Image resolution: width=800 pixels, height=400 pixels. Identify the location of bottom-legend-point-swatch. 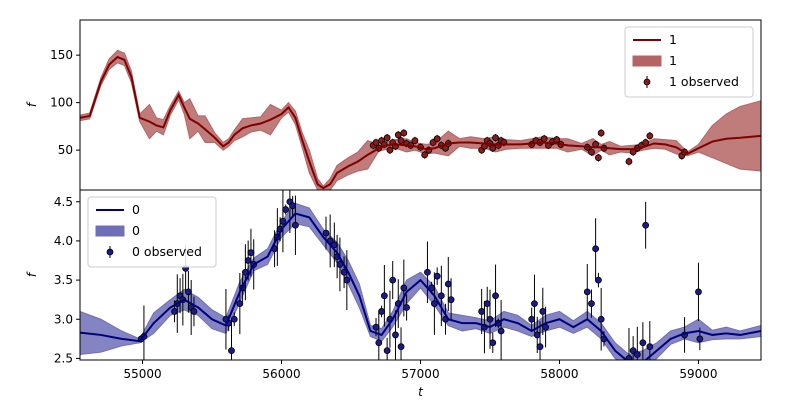
(110, 252).